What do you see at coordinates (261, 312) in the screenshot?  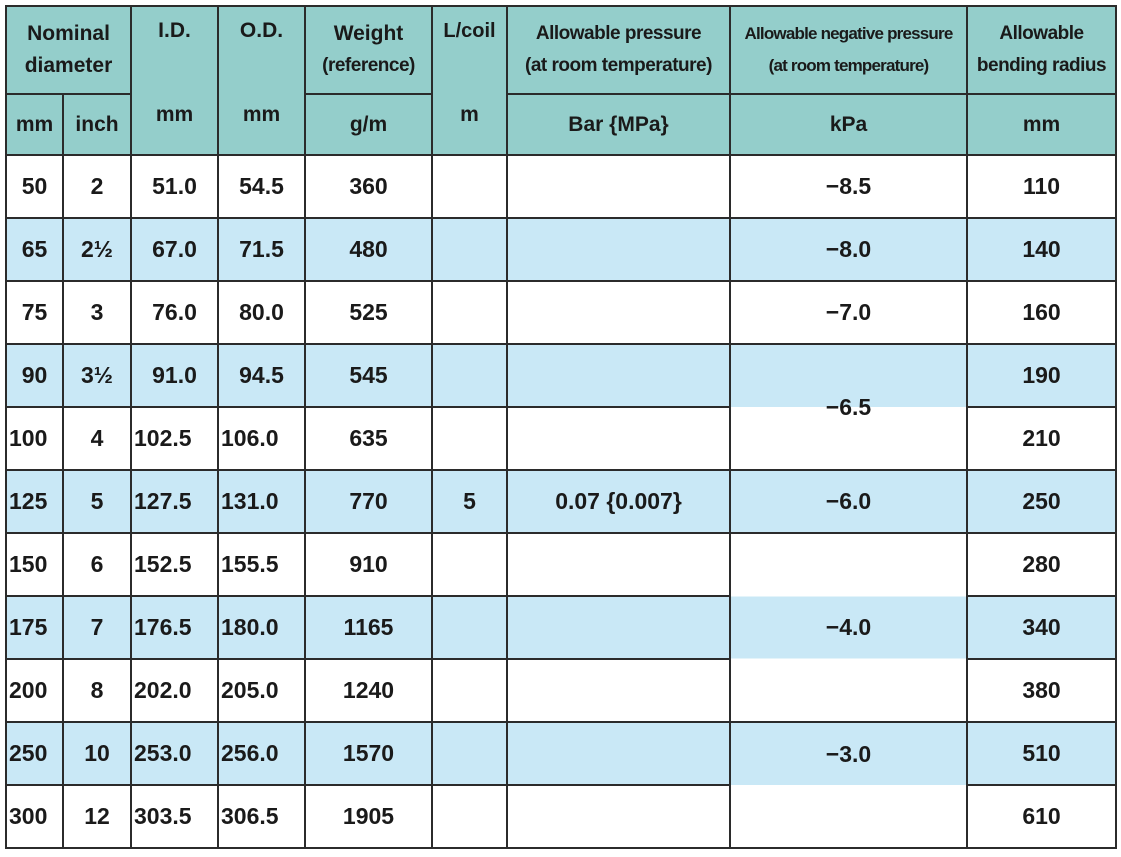 I see `cell-od: 80.0` at bounding box center [261, 312].